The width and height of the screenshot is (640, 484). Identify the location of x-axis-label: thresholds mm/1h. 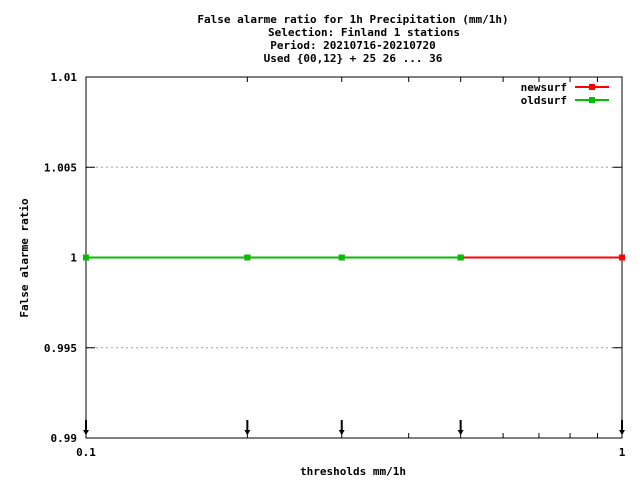
(353, 471).